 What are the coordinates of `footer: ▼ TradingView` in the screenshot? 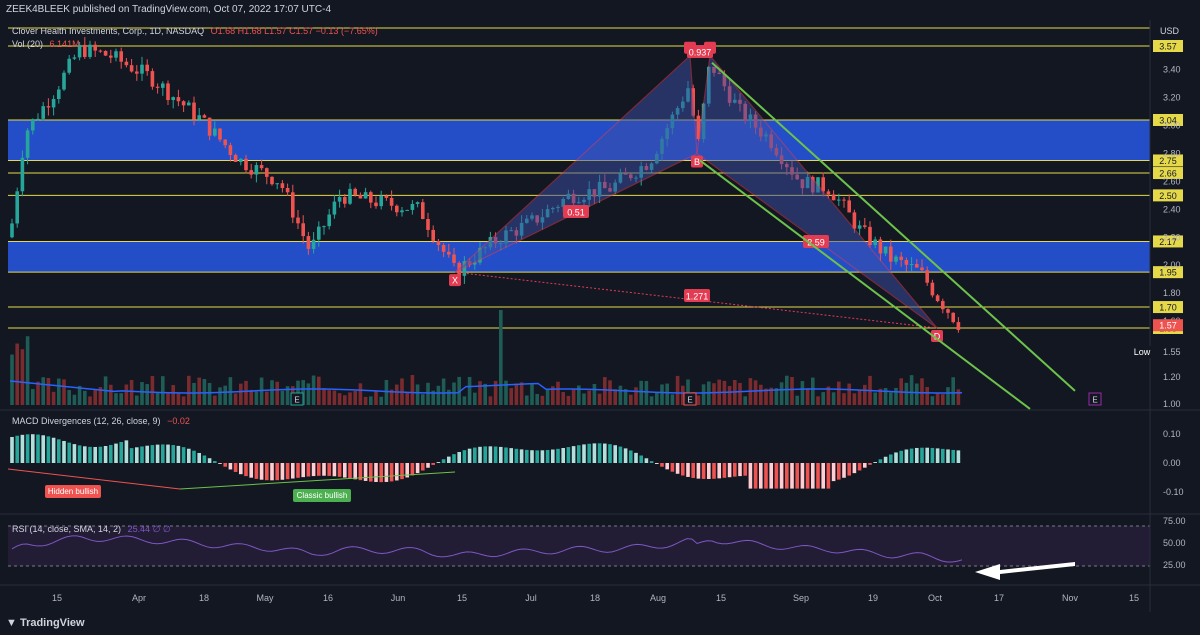 It's located at (600, 623).